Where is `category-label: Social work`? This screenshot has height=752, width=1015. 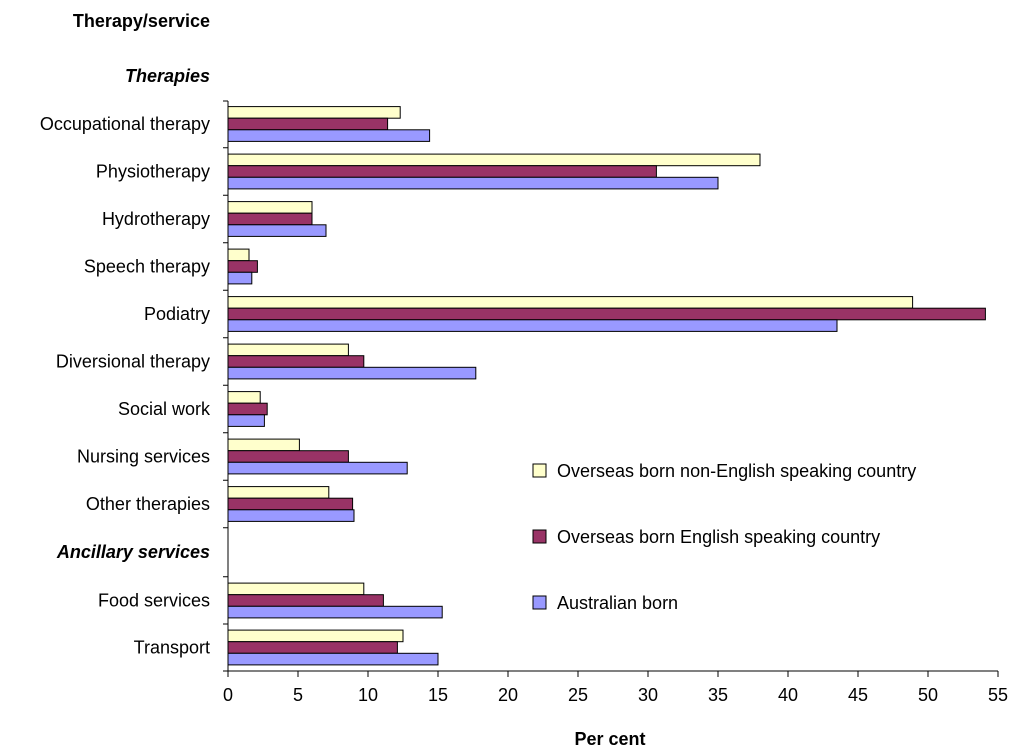
category-label: Social work is located at coordinates (164, 409).